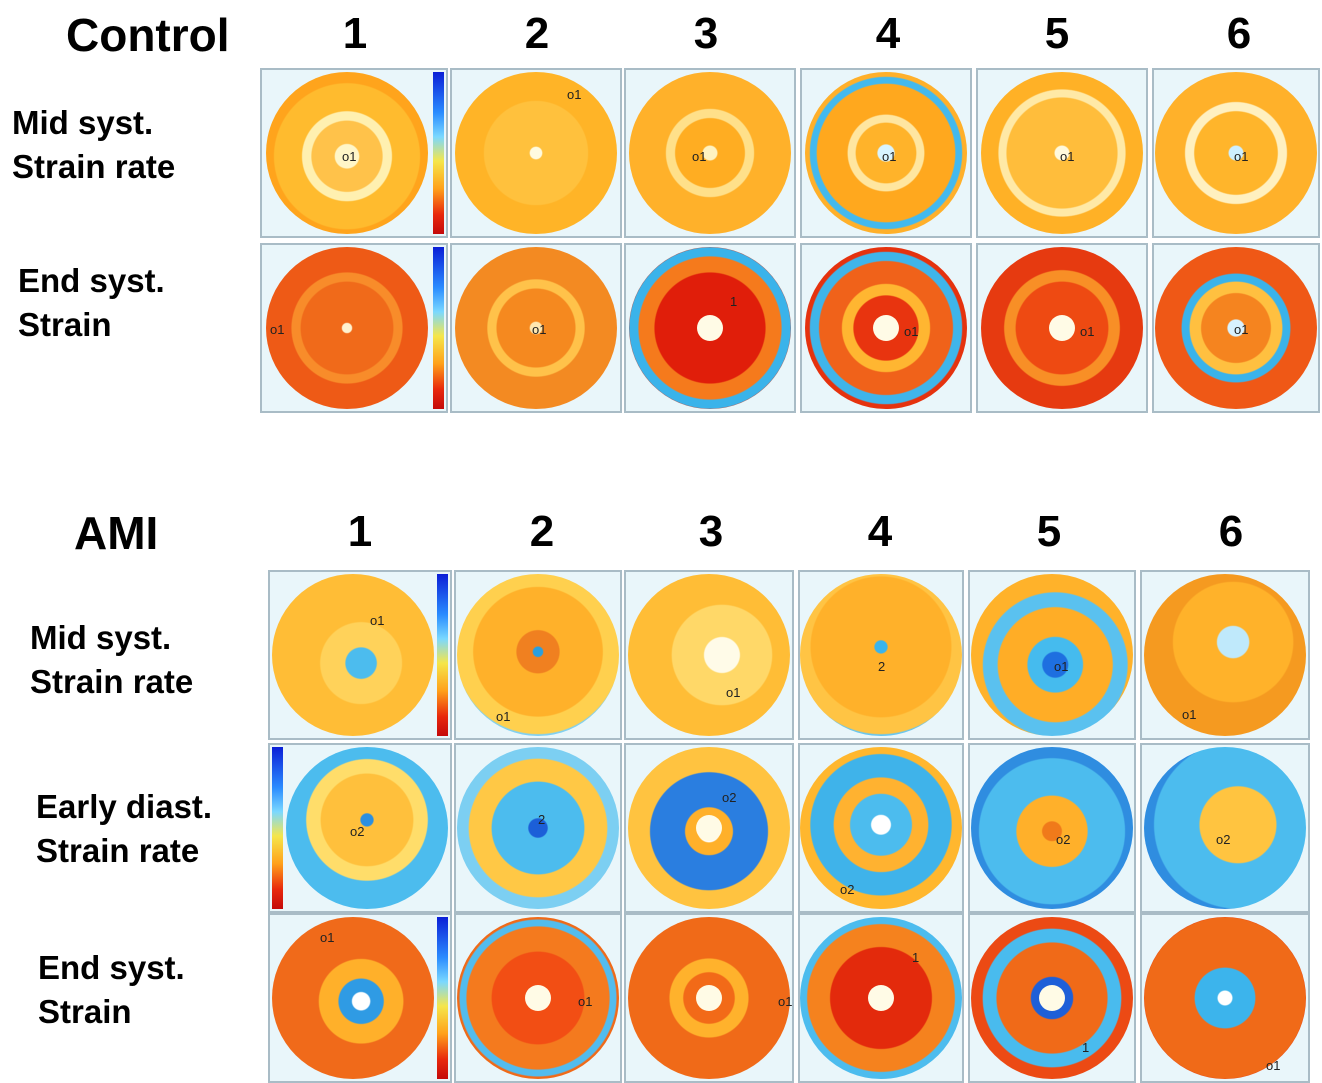  Describe the element at coordinates (360, 531) in the screenshot. I see `ami-column-1-label: 1` at that location.